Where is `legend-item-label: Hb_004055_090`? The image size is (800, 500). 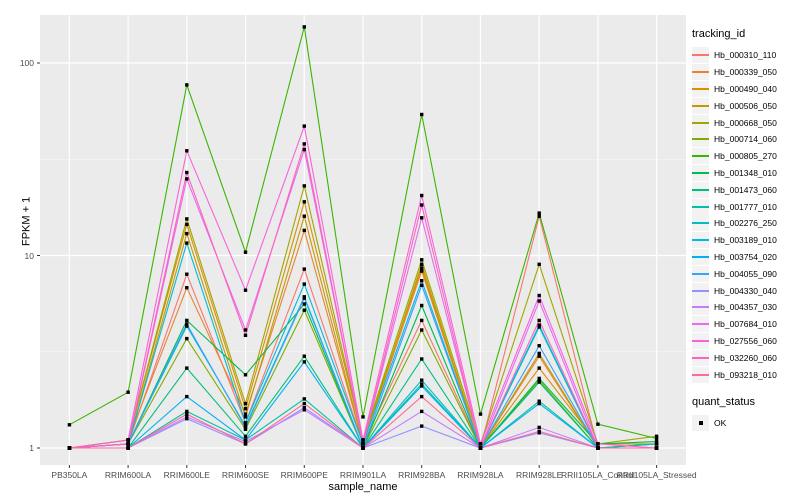
legend-item-label: Hb_004055_090 is located at coordinates (745, 273).